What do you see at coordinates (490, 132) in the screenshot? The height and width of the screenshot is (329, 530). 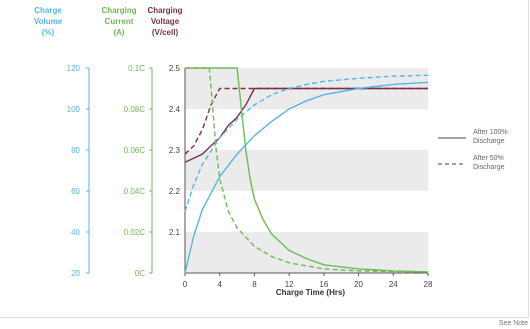 I see `legend-label-solid: After 100%` at bounding box center [490, 132].